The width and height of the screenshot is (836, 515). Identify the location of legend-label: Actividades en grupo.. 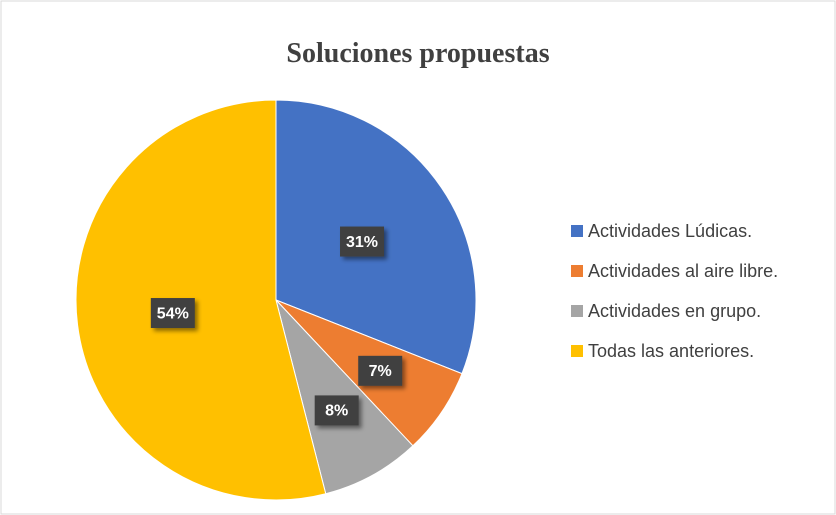
(674, 311).